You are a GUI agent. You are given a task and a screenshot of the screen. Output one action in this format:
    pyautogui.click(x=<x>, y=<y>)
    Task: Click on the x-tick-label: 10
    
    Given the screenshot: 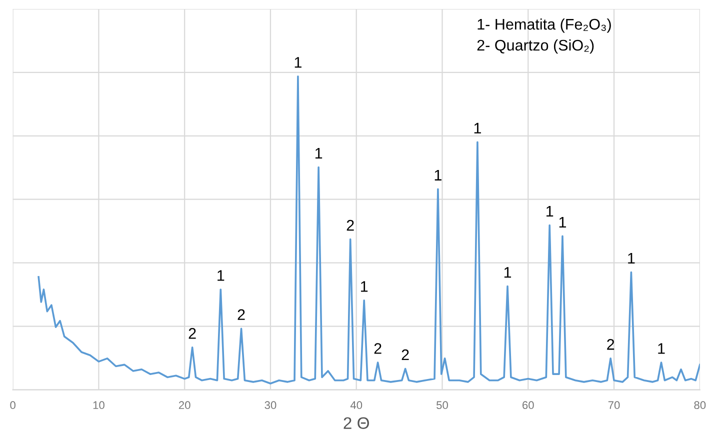 What is the action you would take?
    pyautogui.click(x=98, y=405)
    